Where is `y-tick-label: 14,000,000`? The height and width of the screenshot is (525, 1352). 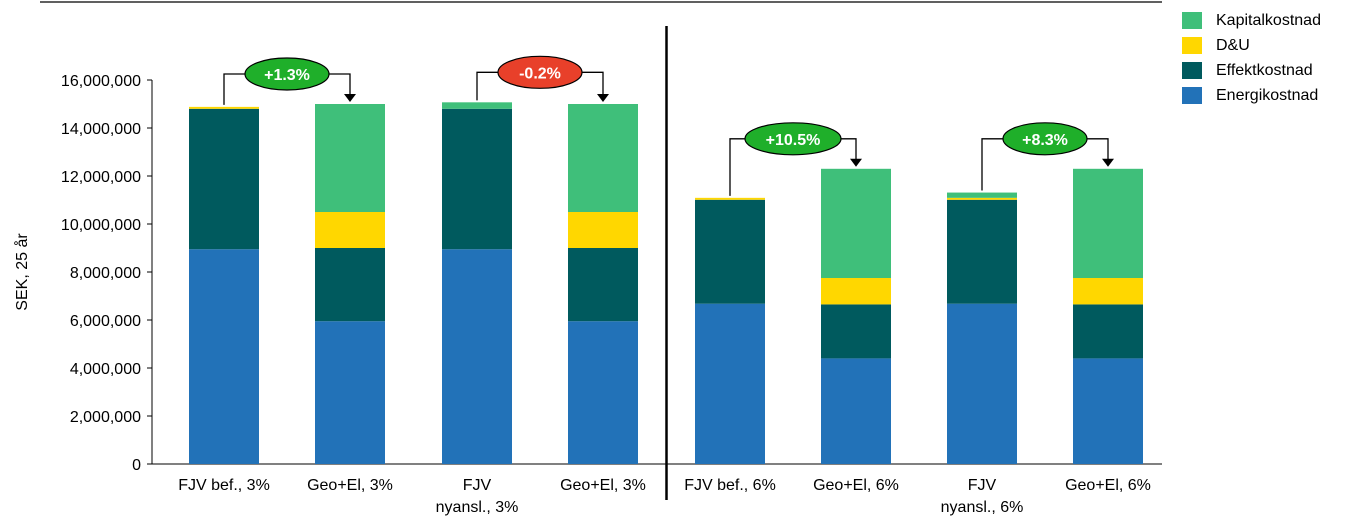
y-tick-label: 14,000,000 is located at coordinates (101, 129).